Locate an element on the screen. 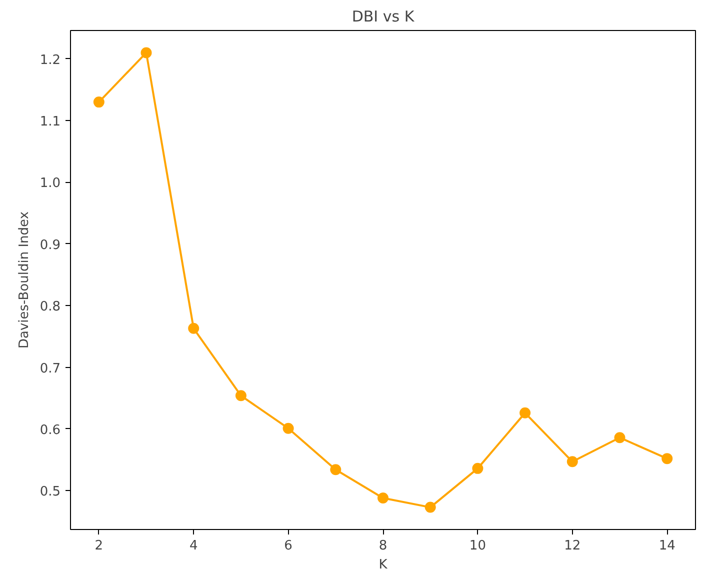 Image resolution: width=723 pixels, height=581 pixels. x-tick-label: 8 is located at coordinates (383, 546).